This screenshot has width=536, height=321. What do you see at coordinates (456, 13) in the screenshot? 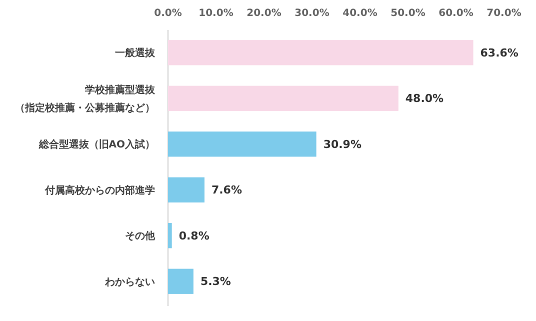
I see `x-tick-label: 60.0%` at bounding box center [456, 13].